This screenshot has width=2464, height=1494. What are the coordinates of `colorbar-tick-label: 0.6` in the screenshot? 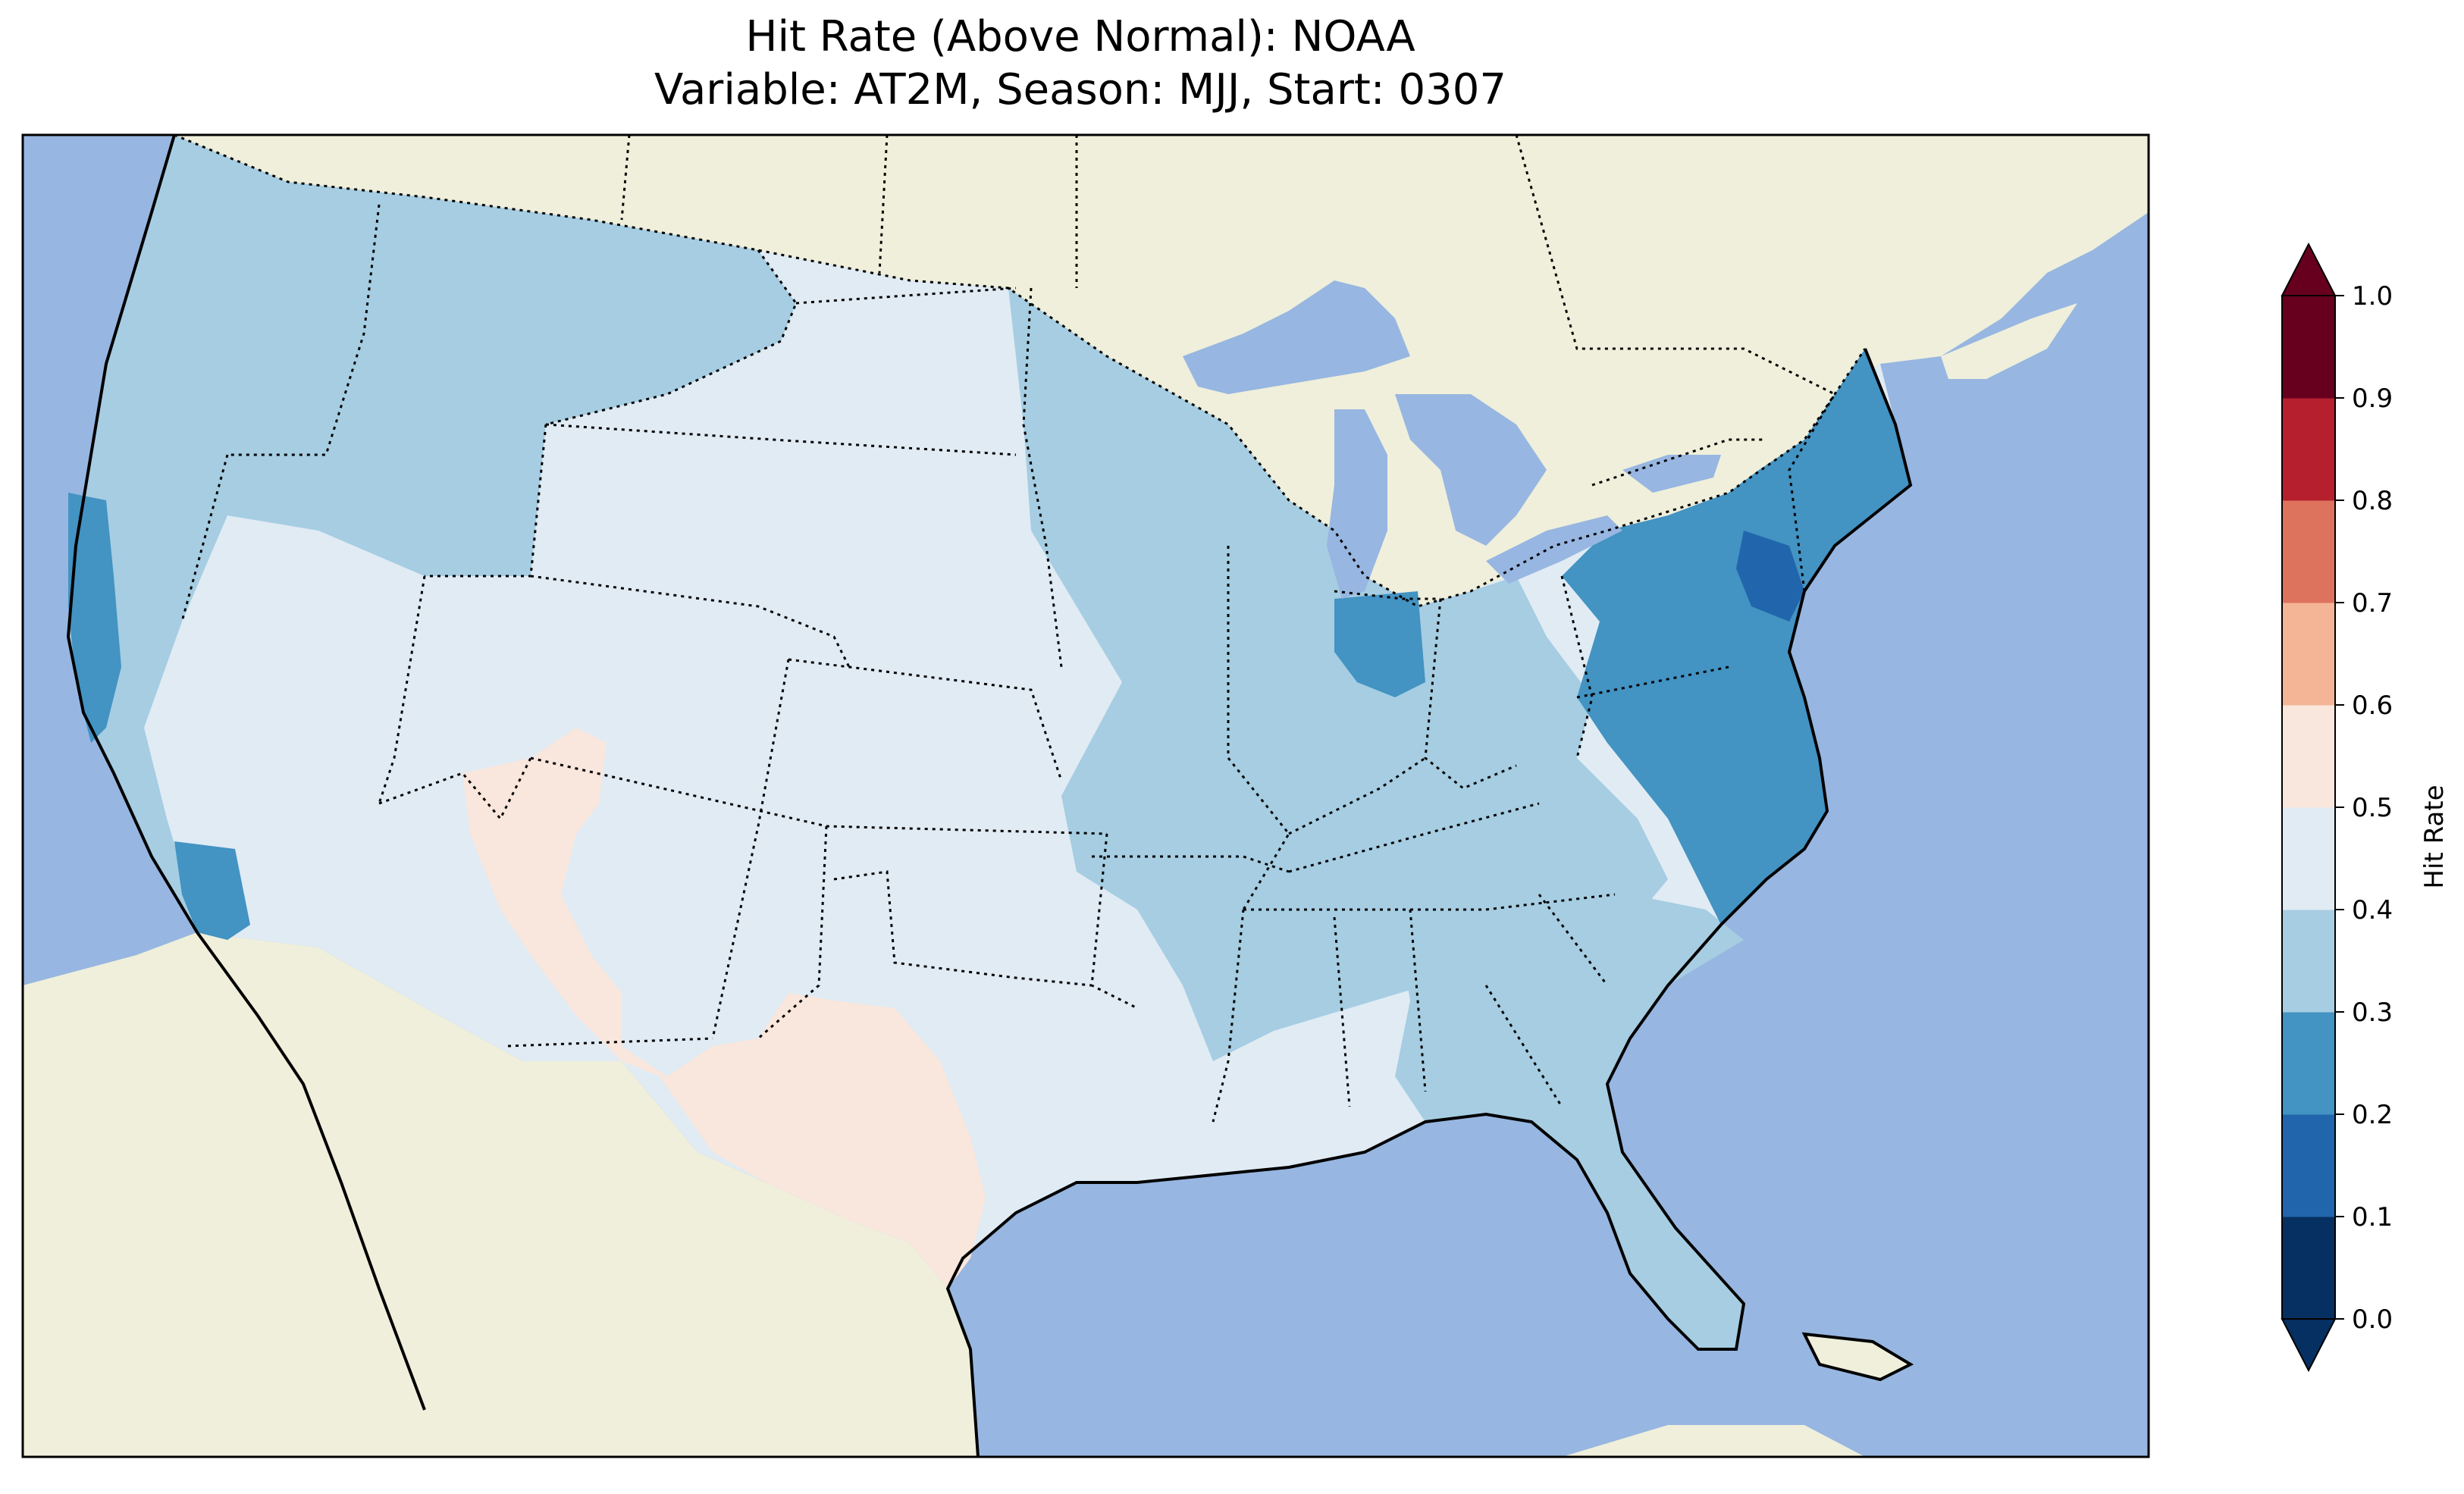 It's located at (2372, 706).